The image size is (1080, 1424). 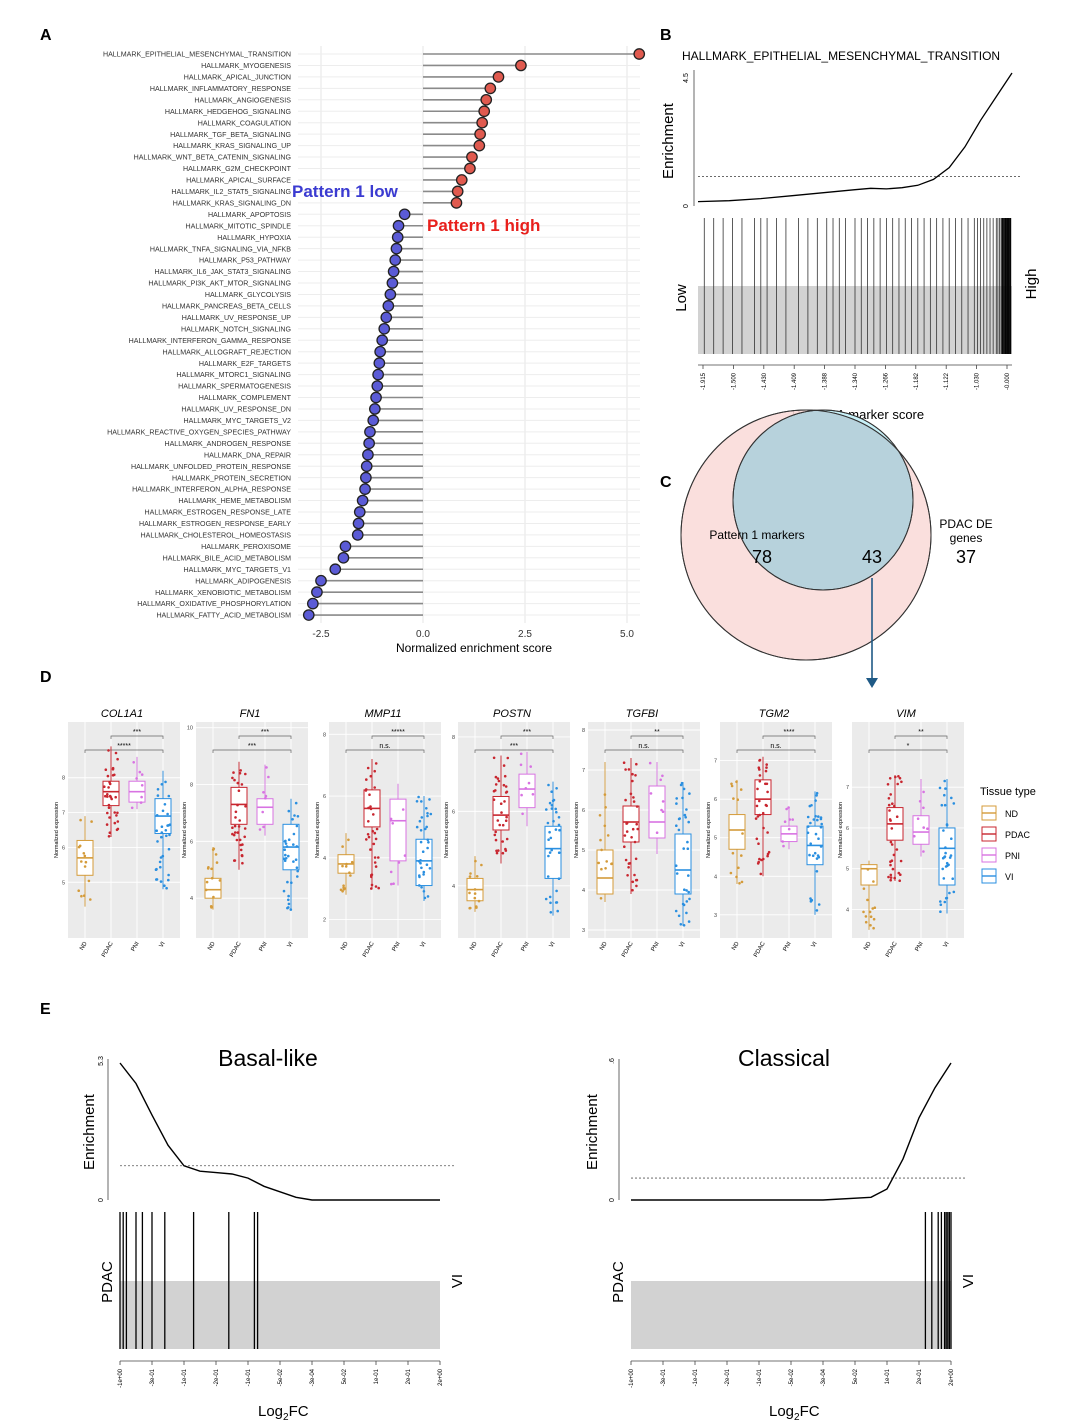 I want to click on a-category-label: HALLMARK_G2M_CHECKPOINT, so click(x=237, y=169).